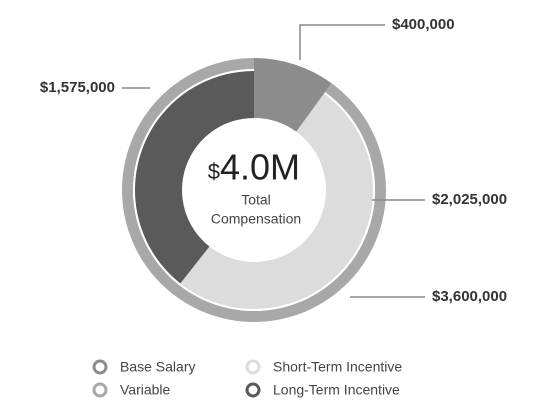  What do you see at coordinates (214, 171) in the screenshot?
I see `center-prefix: $` at bounding box center [214, 171].